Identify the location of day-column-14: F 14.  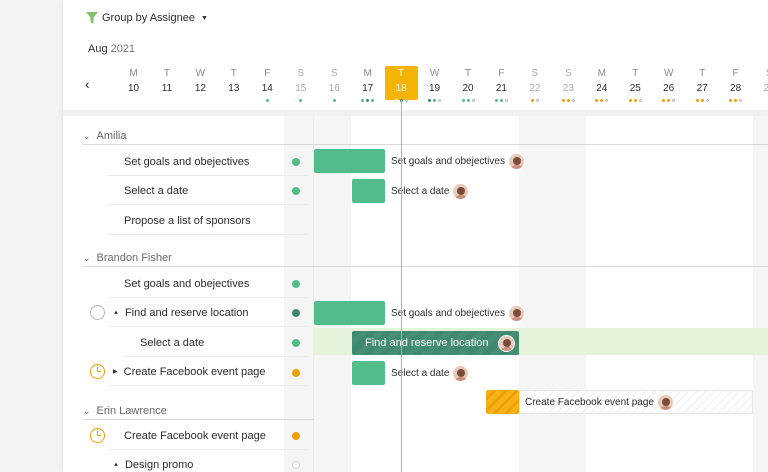
(267, 86).